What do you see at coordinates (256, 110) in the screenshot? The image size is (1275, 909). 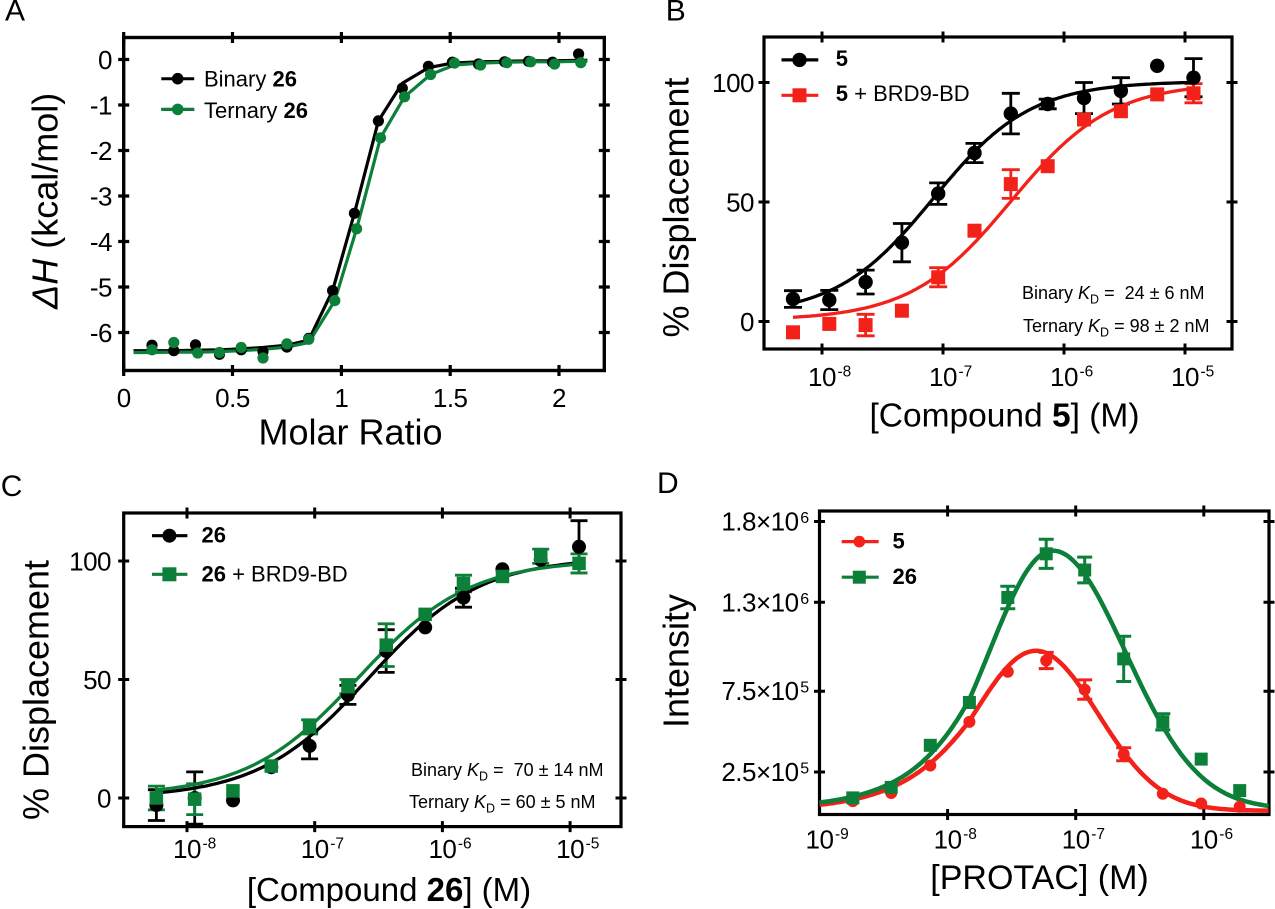 I see `svg-text: Ternary 26` at bounding box center [256, 110].